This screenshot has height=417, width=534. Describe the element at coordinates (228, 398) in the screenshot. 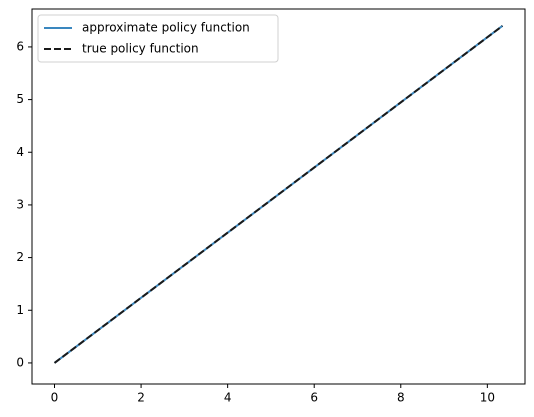

I see `x-tick-label: 4` at that location.